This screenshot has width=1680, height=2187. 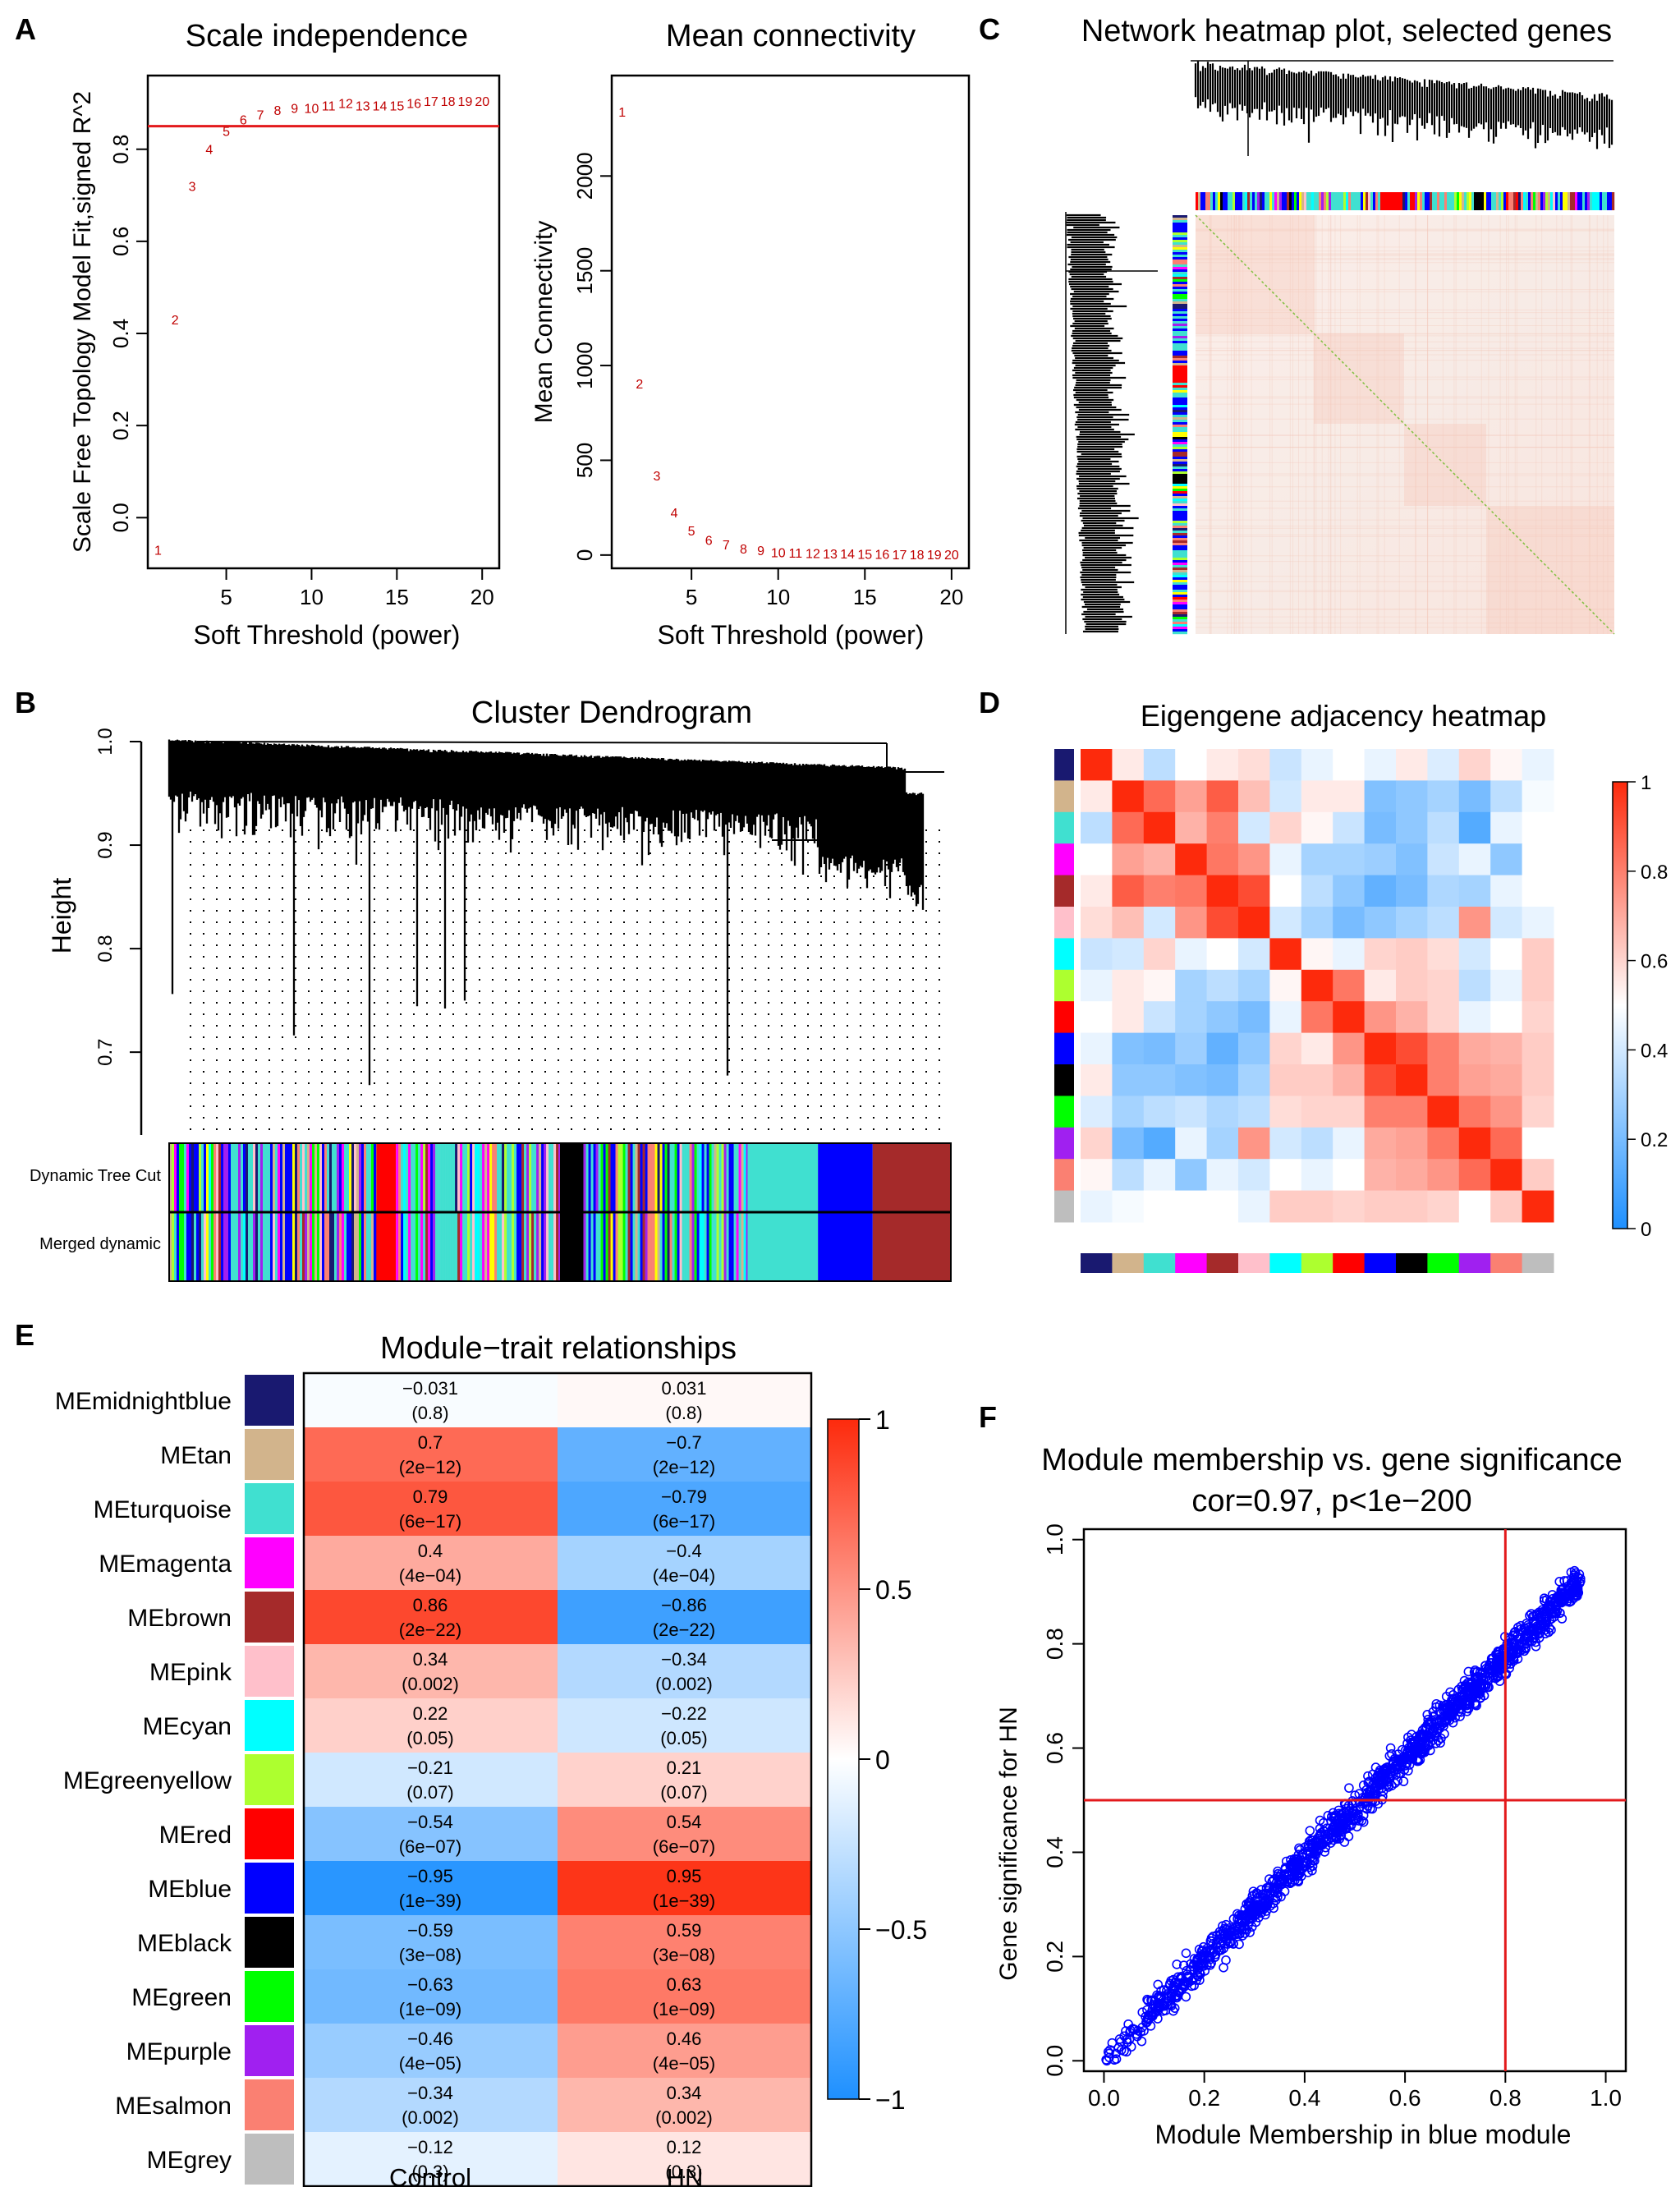 What do you see at coordinates (175, 321) in the screenshot?
I see `a1-point-label: 2` at bounding box center [175, 321].